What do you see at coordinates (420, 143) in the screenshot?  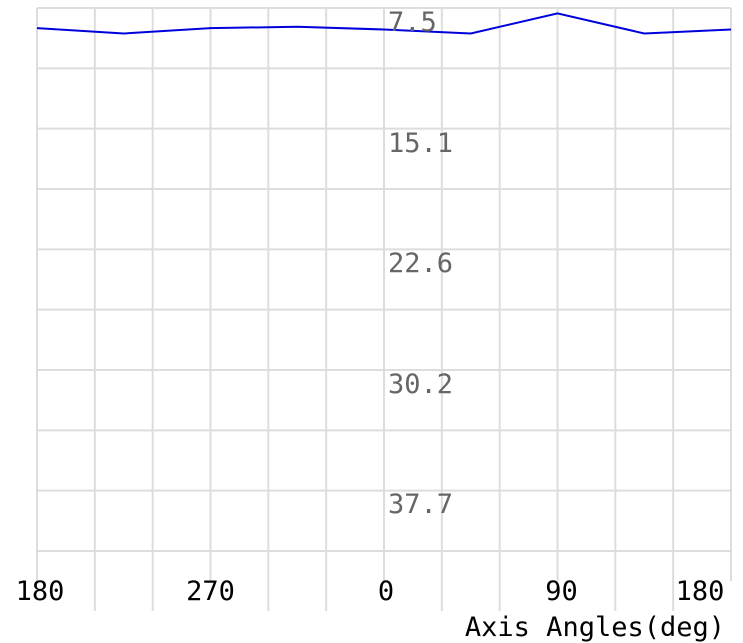 I see `y-tick-label: 15.1` at bounding box center [420, 143].